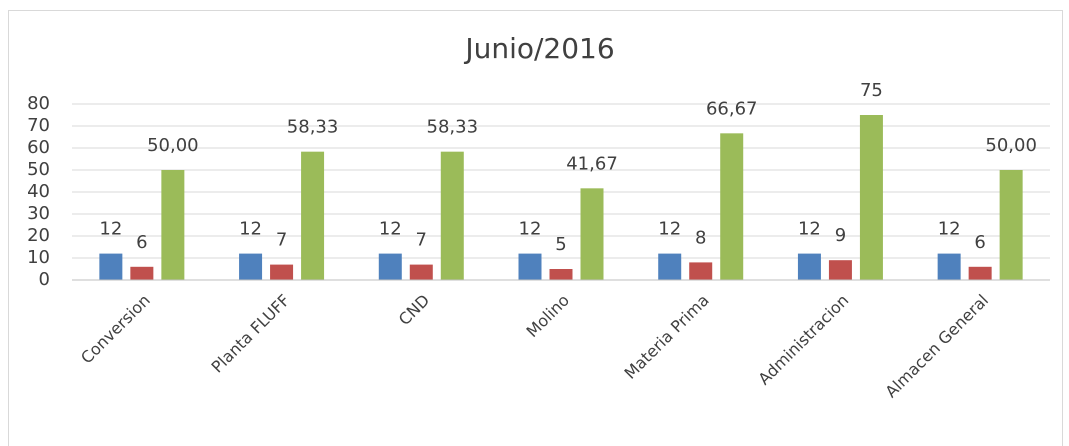 Image resolution: width=1069 pixels, height=446 pixels. I want to click on data-label: 9, so click(840, 235).